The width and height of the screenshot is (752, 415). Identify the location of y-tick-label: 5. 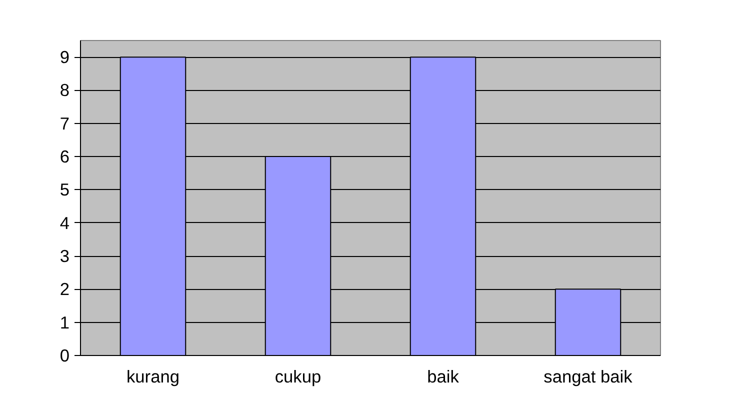
(65, 190).